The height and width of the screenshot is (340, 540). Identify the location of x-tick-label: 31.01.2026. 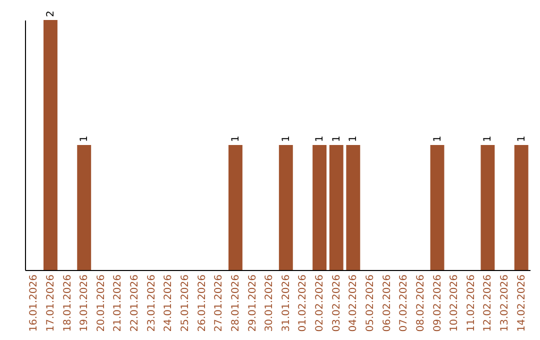
(286, 303).